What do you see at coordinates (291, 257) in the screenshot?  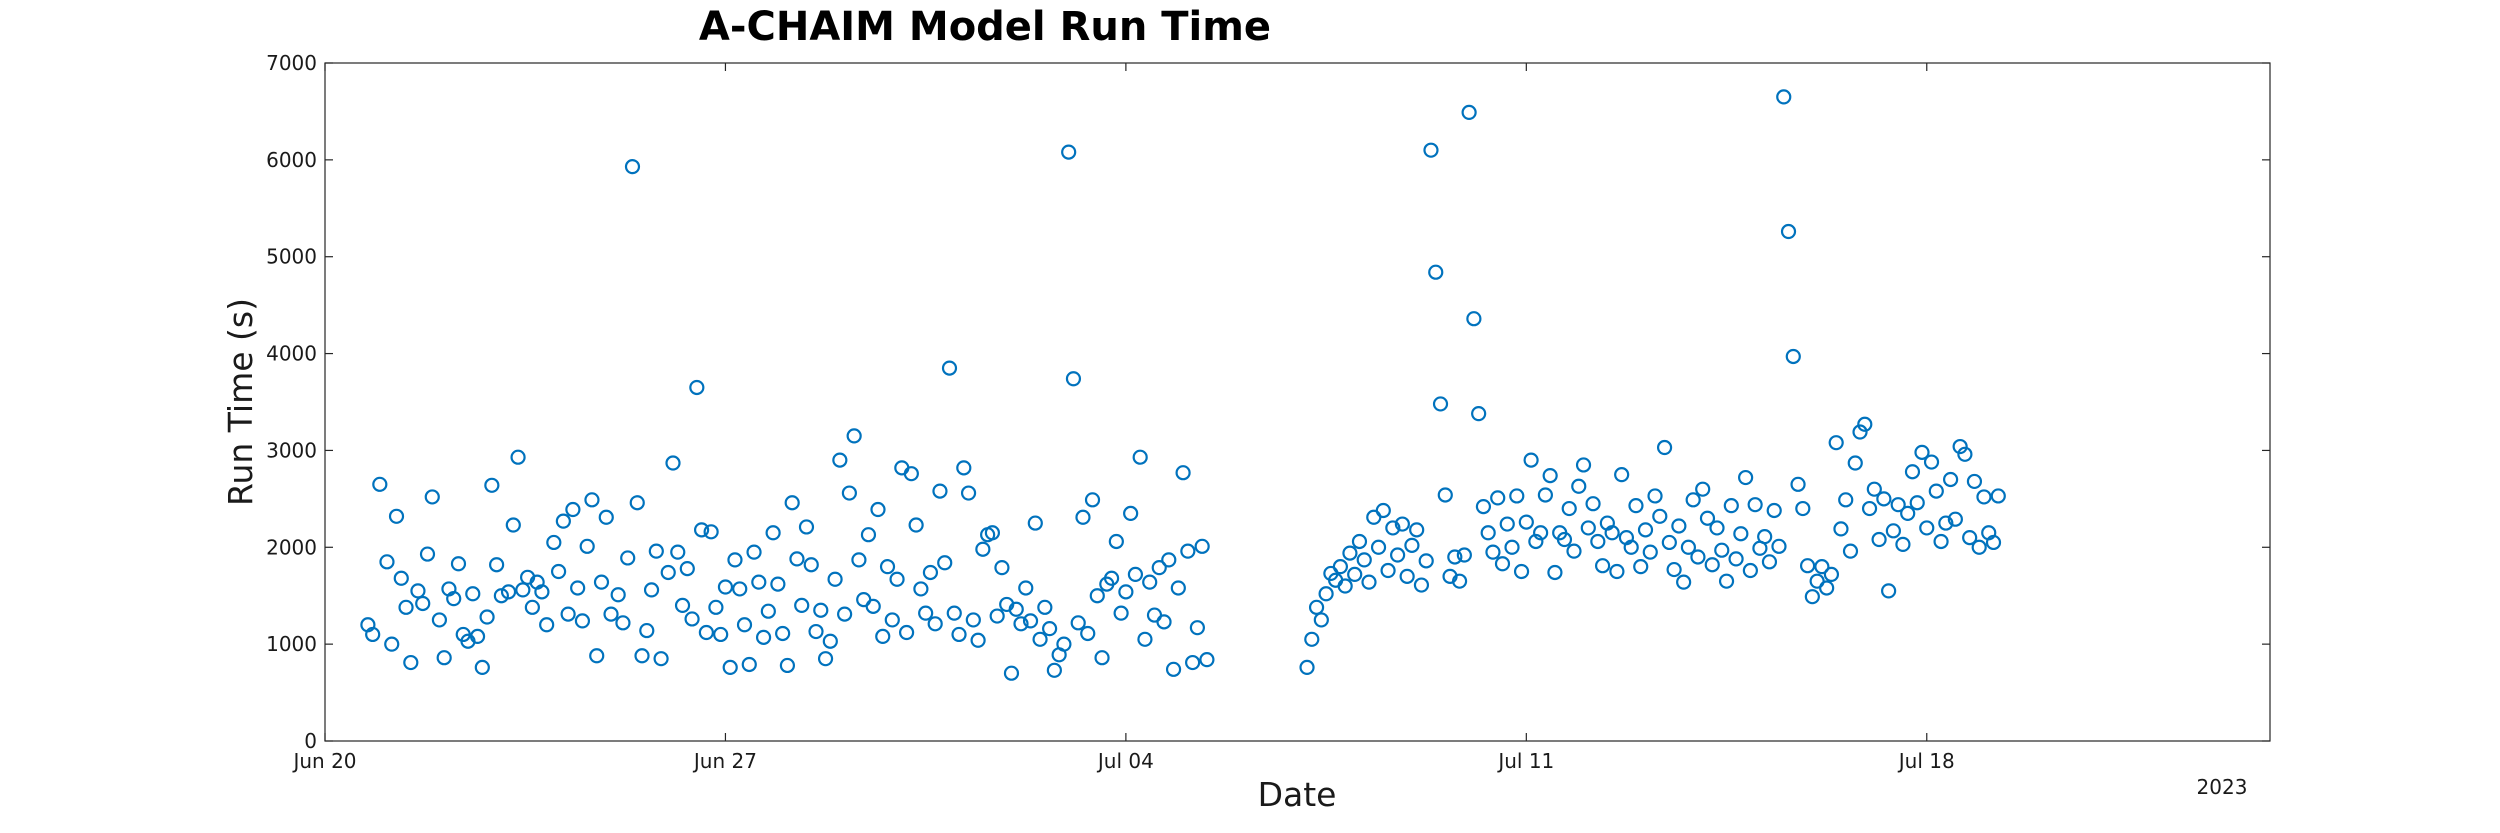 I see `y-tick-label: 5000` at bounding box center [291, 257].